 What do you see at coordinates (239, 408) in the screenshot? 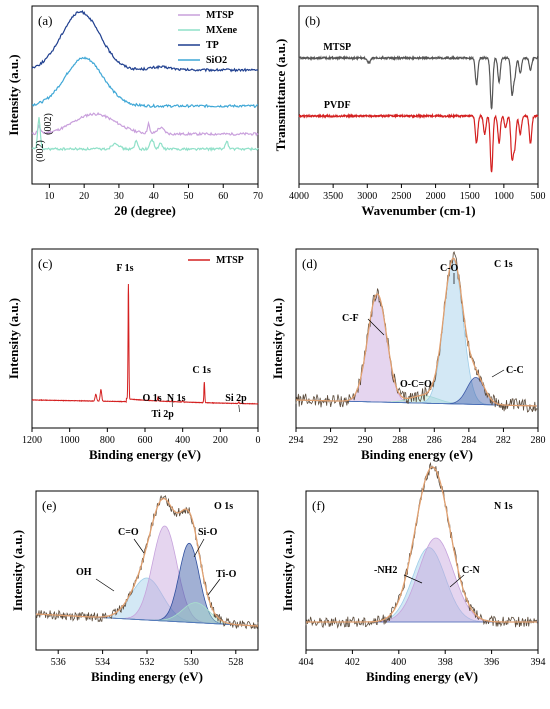
I see `annotation-pointer` at bounding box center [239, 408].